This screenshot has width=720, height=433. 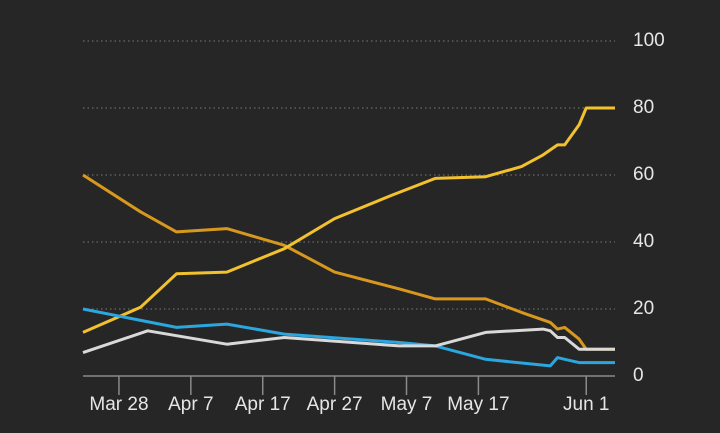 What do you see at coordinates (407, 404) in the screenshot?
I see `x-tick-label: May 7` at bounding box center [407, 404].